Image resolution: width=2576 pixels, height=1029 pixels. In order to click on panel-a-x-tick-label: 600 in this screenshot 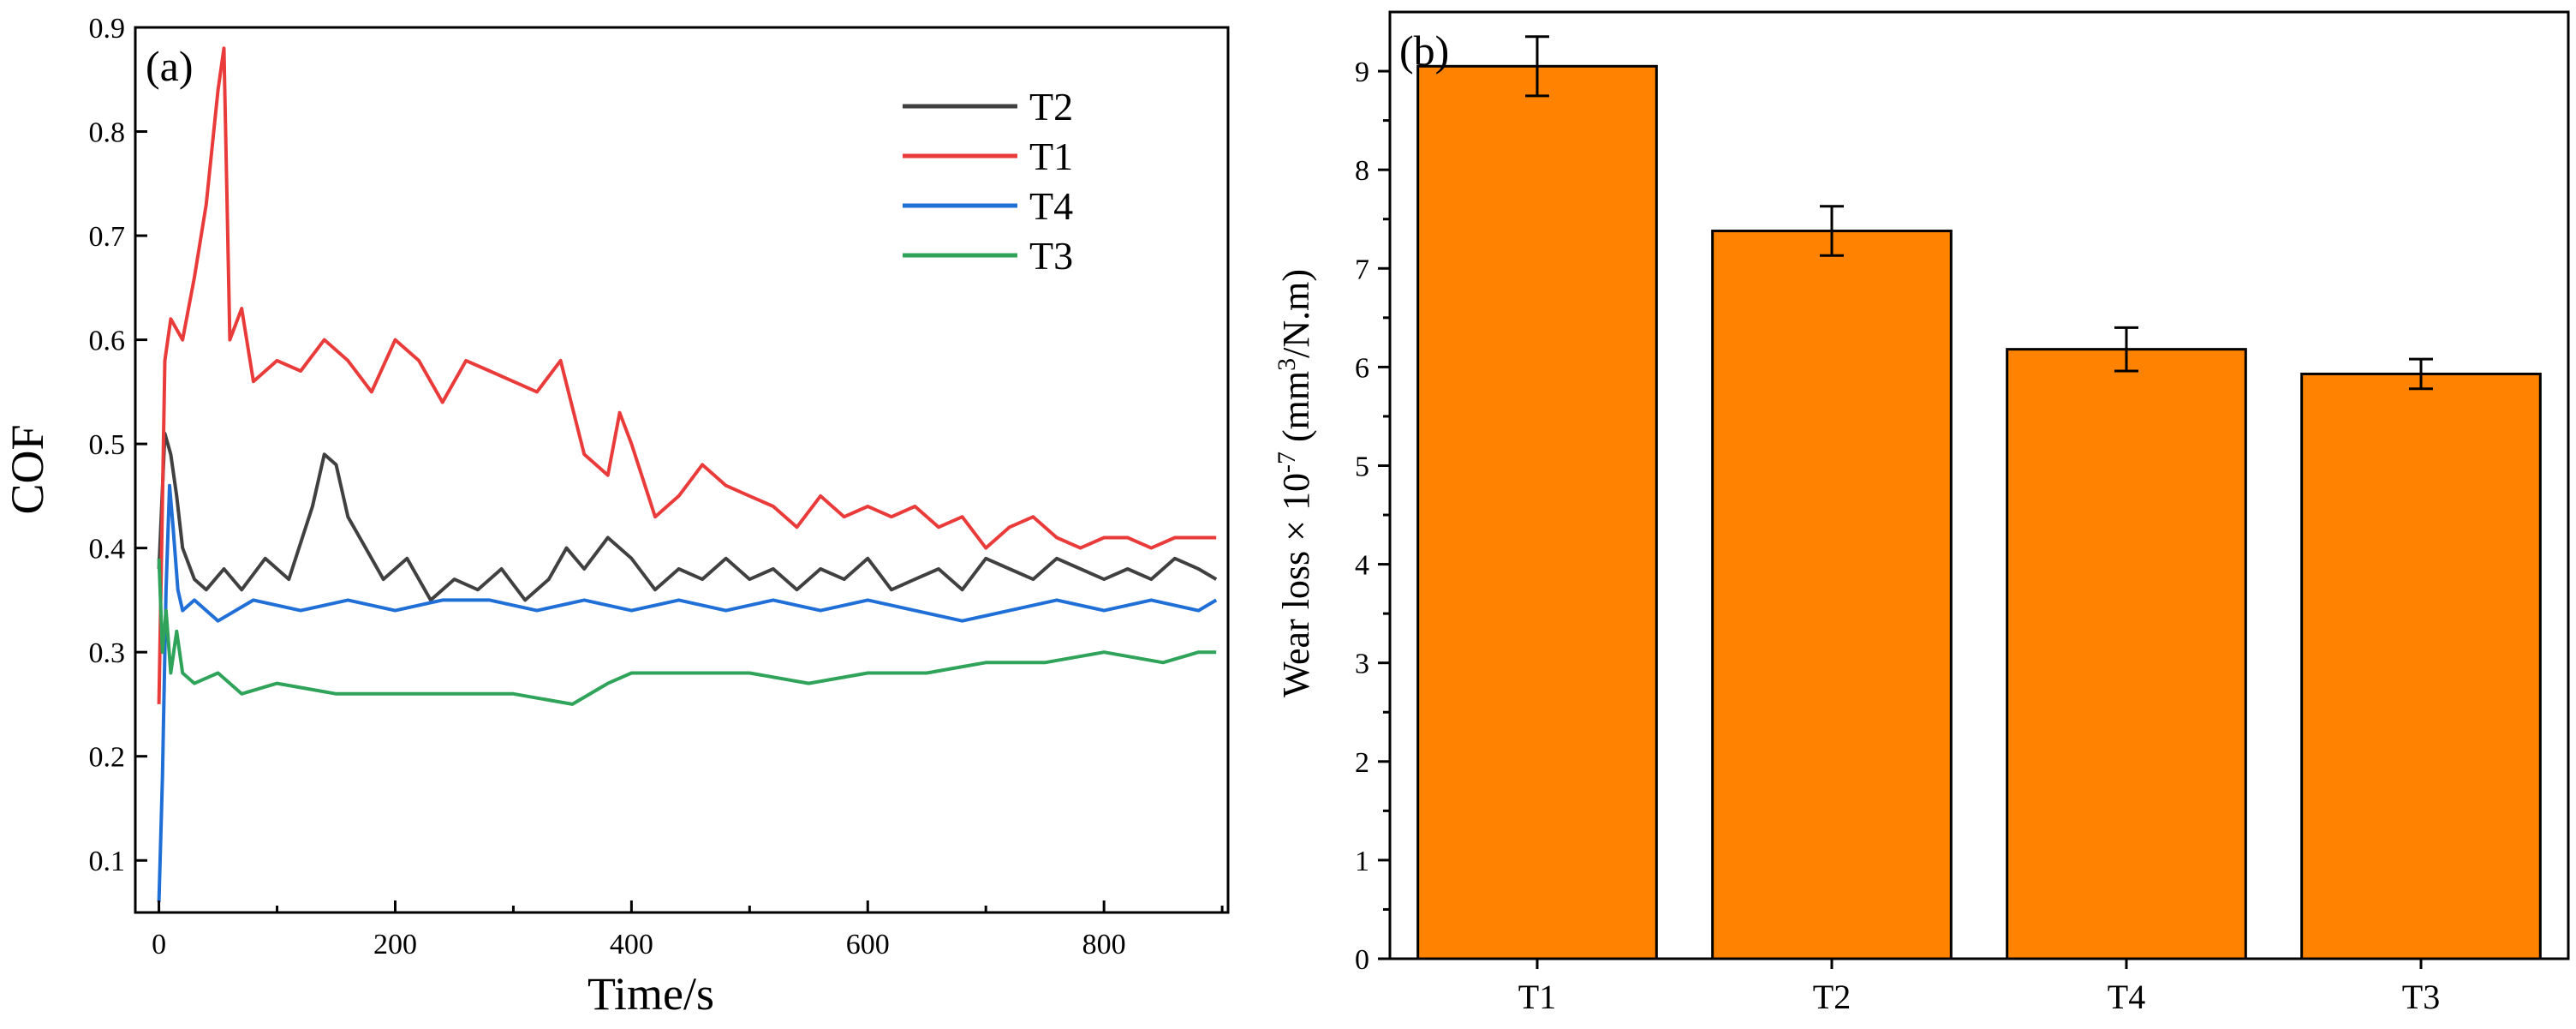, I will do `click(868, 944)`.